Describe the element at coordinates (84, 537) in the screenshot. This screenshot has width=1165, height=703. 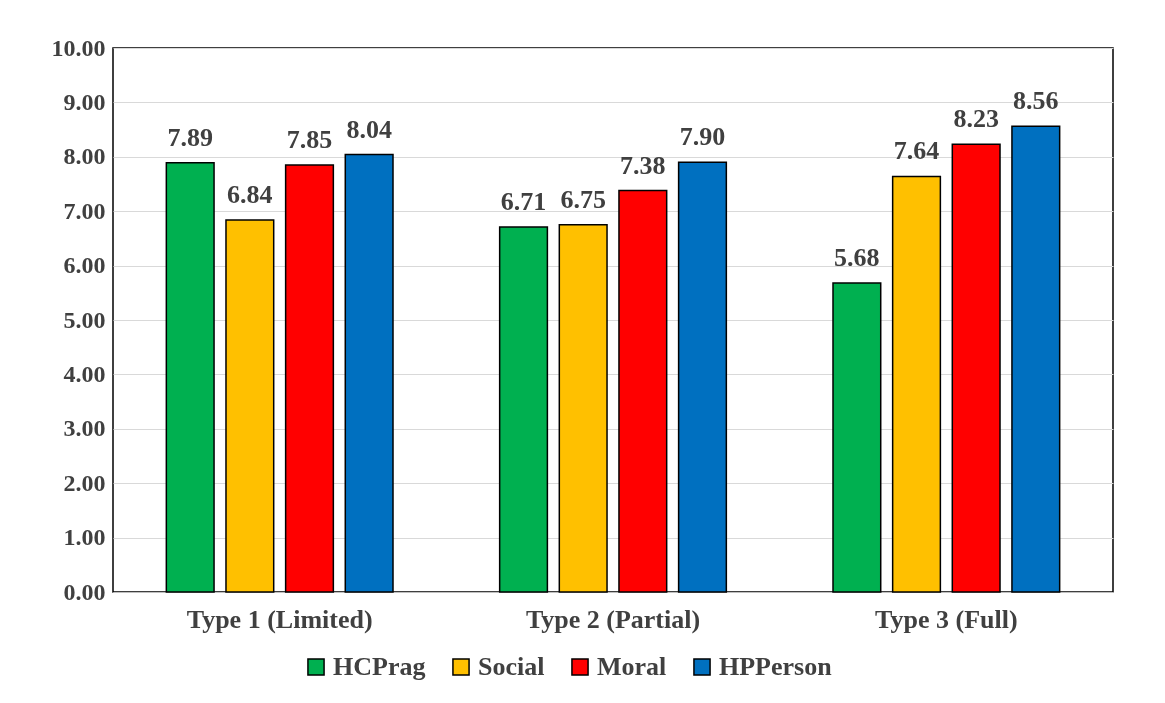
I see `y-tick-label: 1.00` at that location.